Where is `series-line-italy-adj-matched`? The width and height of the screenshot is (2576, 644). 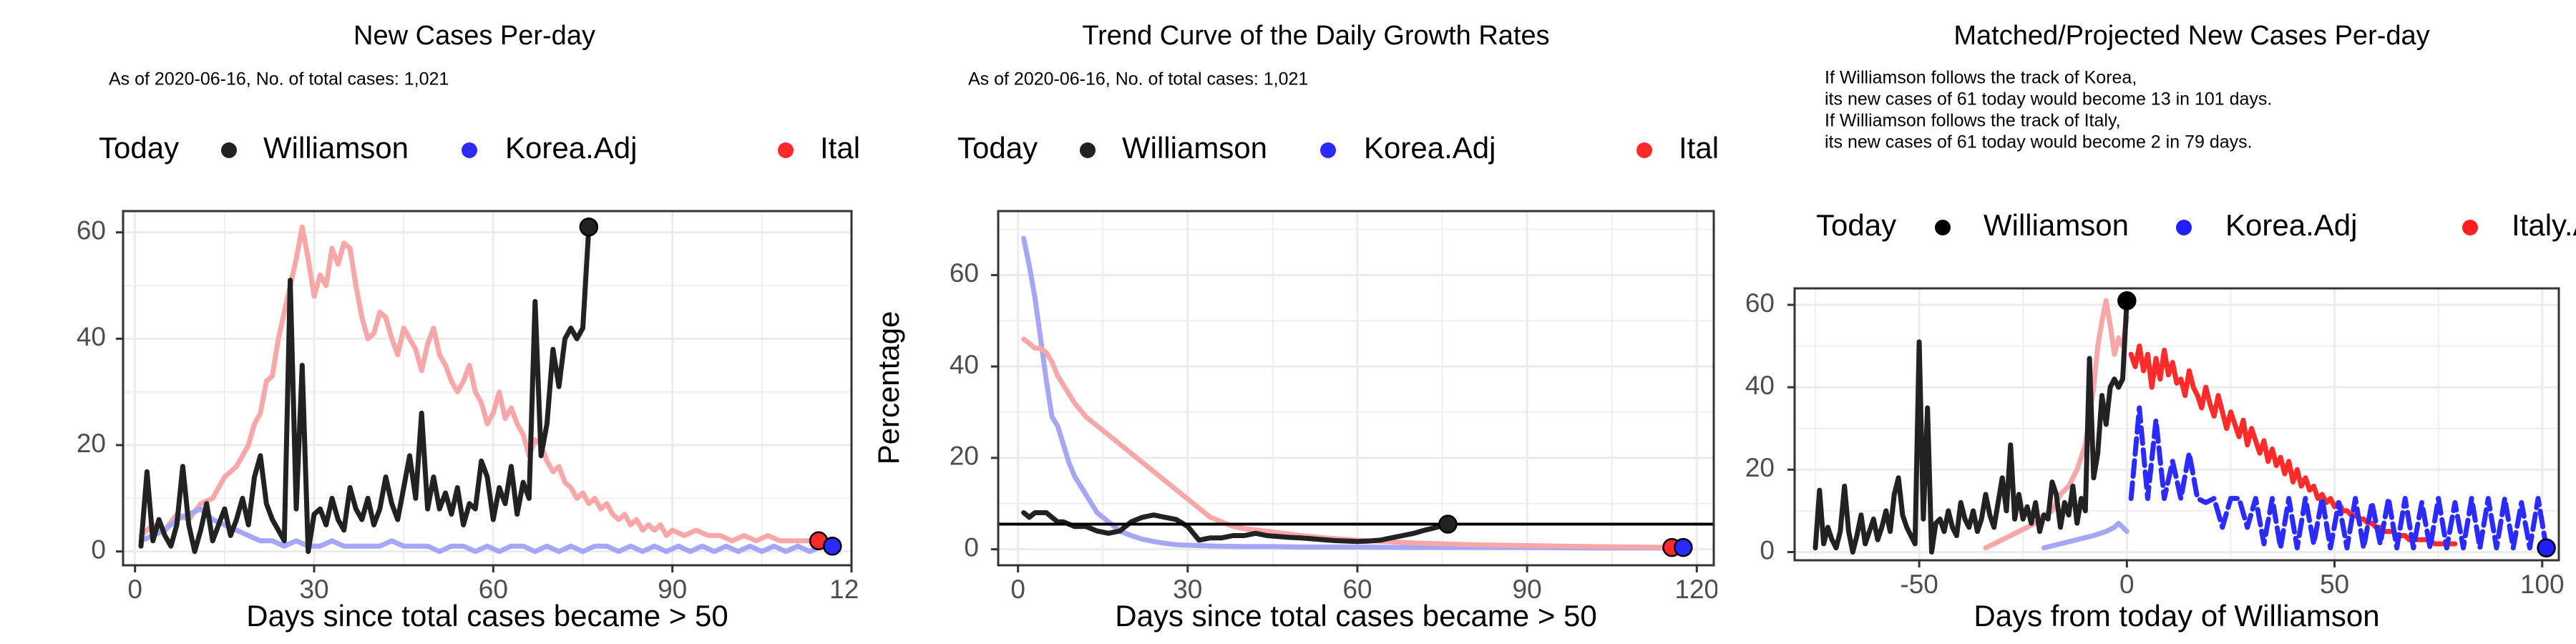
series-line-italy-adj-matched is located at coordinates (2056, 425).